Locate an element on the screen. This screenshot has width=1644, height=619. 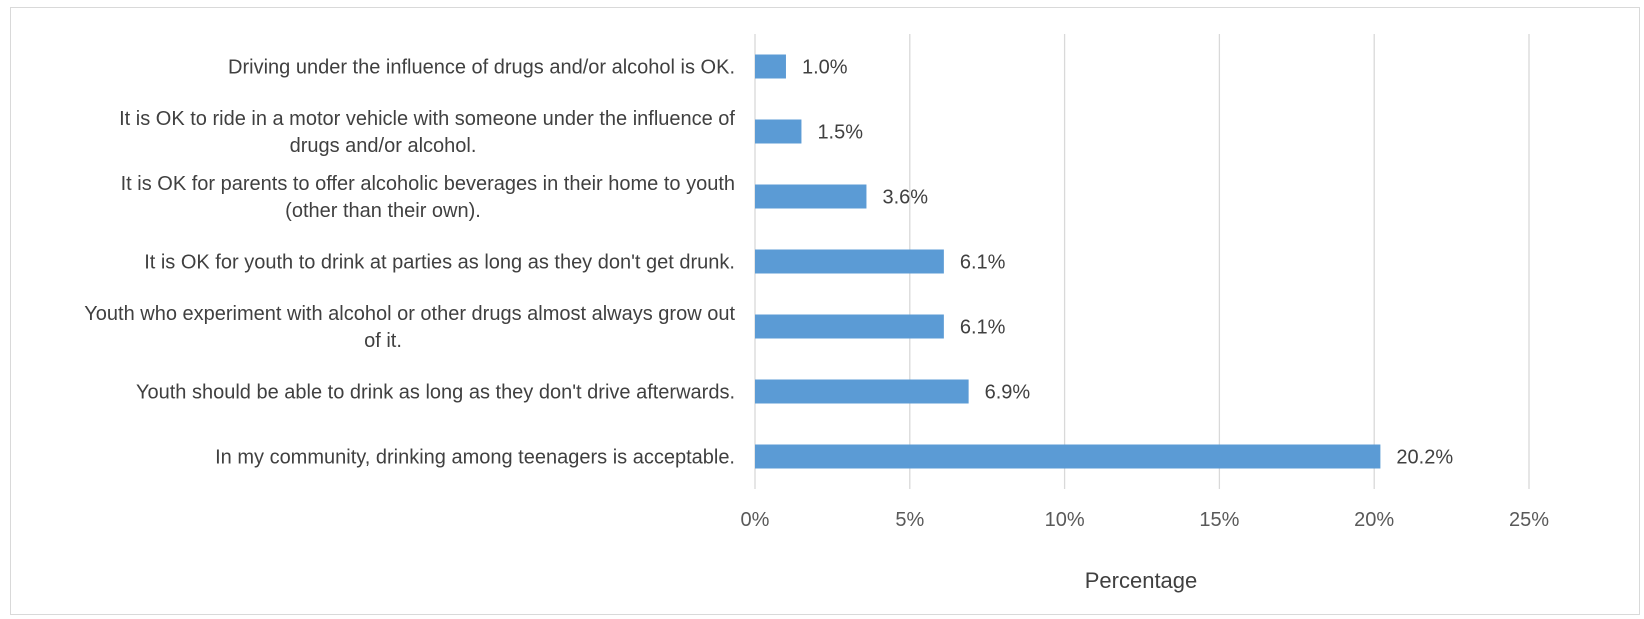
data-label: 1.0% is located at coordinates (825, 68).